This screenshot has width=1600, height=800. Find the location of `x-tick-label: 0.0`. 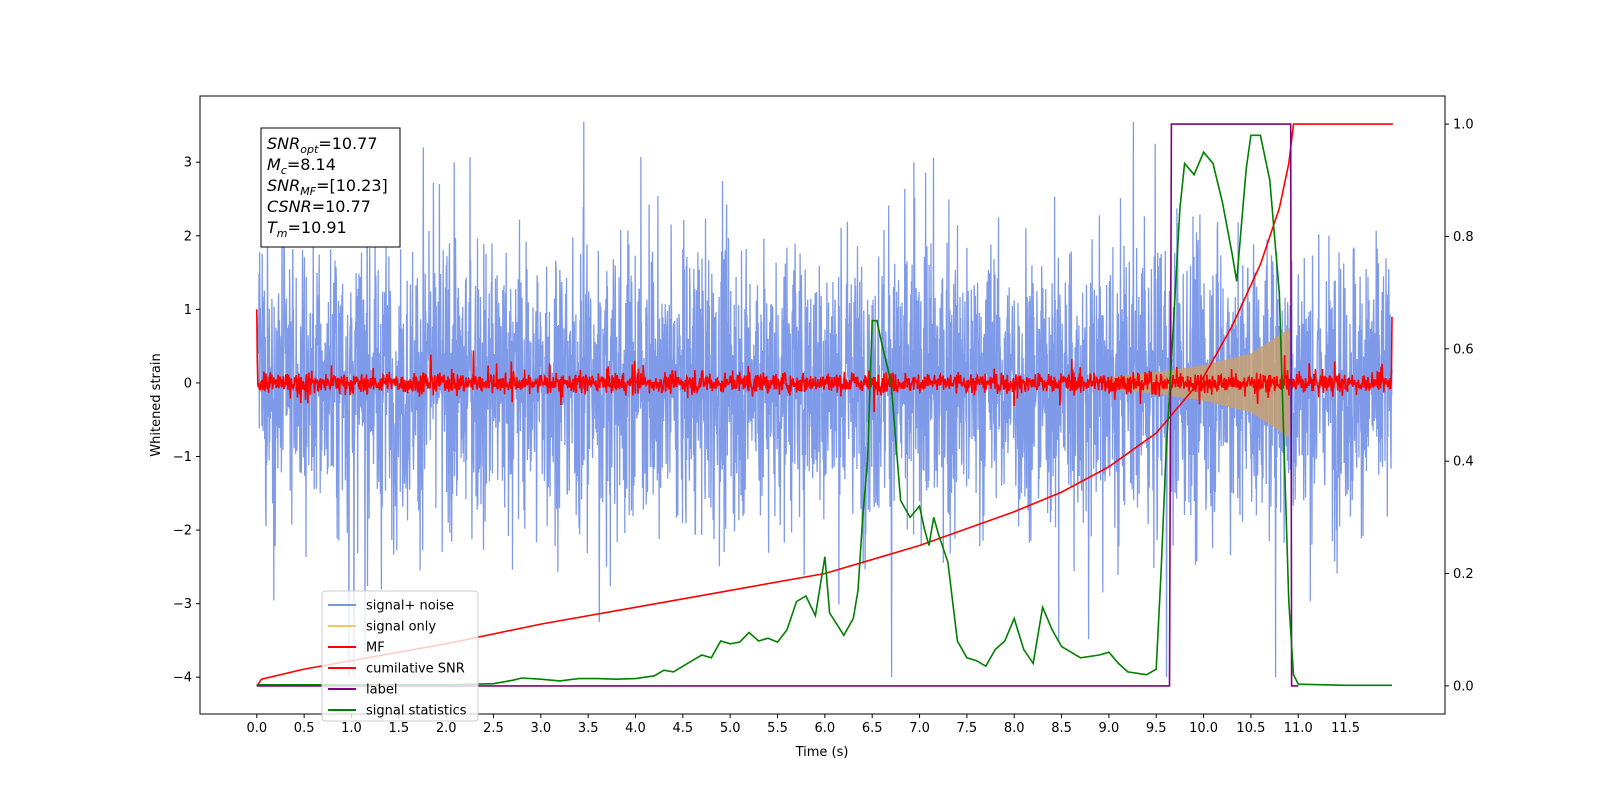

x-tick-label: 0.0 is located at coordinates (256, 728).